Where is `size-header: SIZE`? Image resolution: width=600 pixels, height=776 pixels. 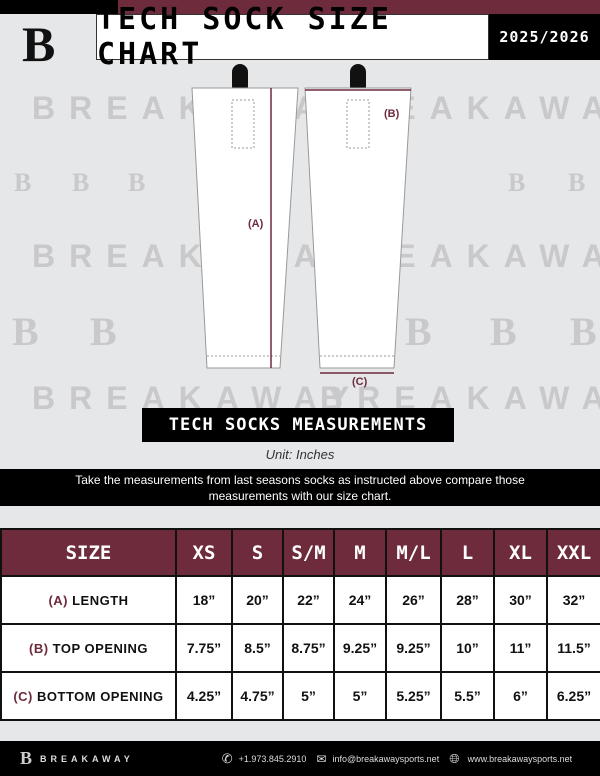
size-header: SIZE is located at coordinates (88, 552).